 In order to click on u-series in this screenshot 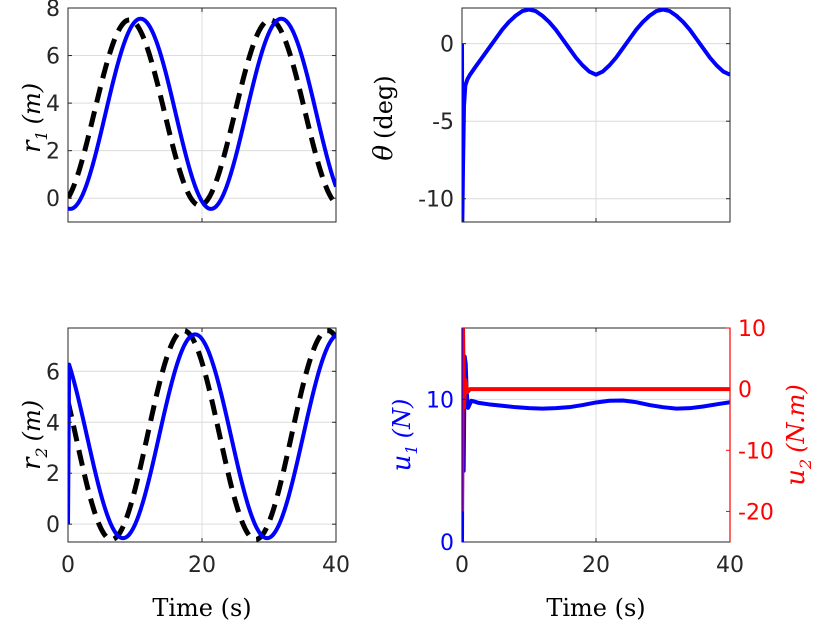, I will do `click(596, 435)`.